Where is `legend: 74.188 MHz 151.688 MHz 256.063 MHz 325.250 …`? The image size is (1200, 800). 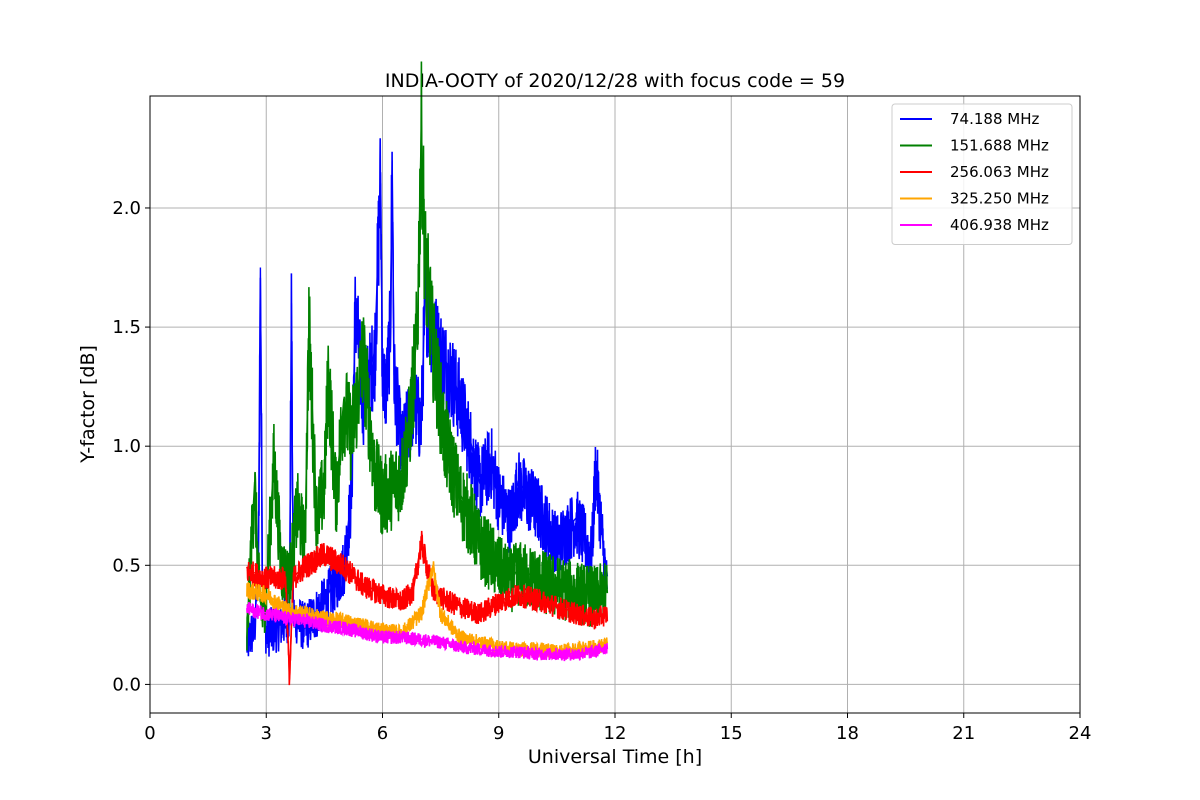
legend: 74.188 MHz 151.688 MHz 256.063 MHz 325.250 … is located at coordinates (982, 174).